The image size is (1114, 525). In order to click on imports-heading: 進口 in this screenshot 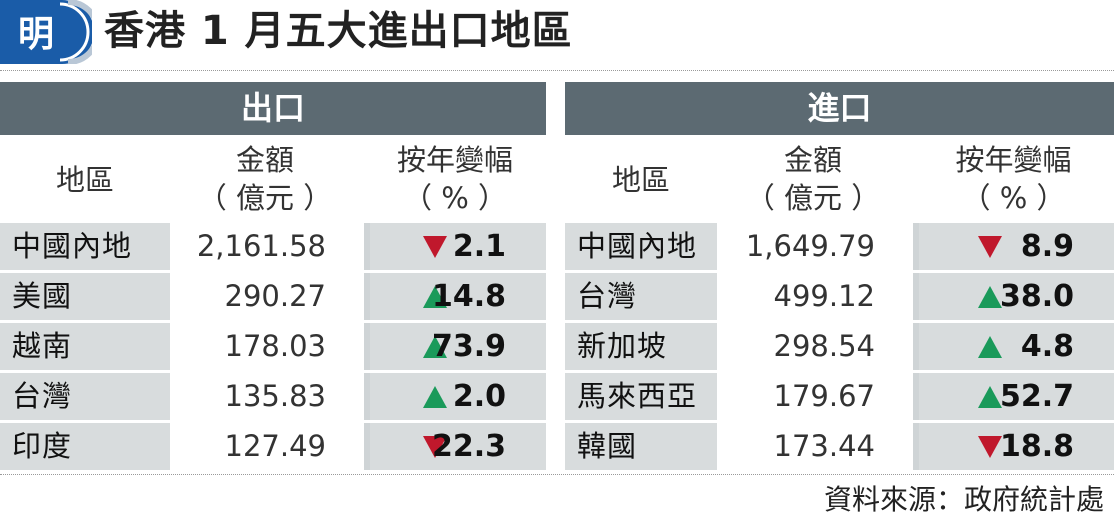, I will do `click(839, 108)`.